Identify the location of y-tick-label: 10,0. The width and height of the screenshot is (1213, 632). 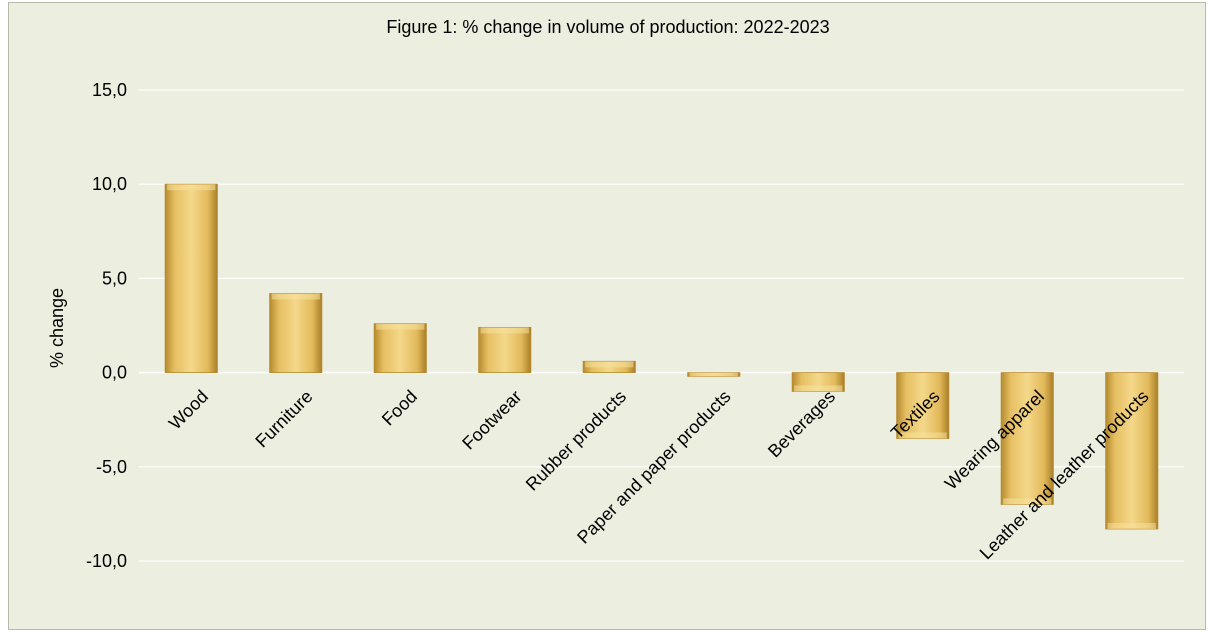
(109, 184).